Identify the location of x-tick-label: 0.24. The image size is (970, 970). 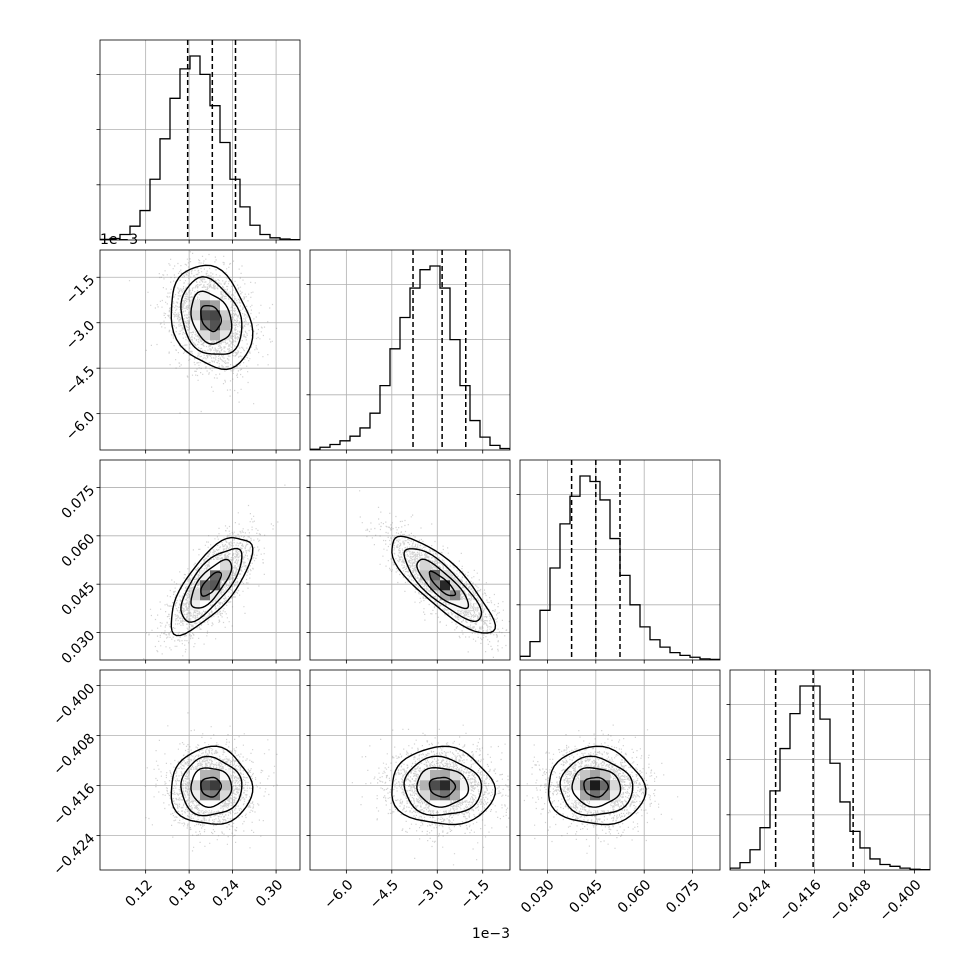
(226, 893).